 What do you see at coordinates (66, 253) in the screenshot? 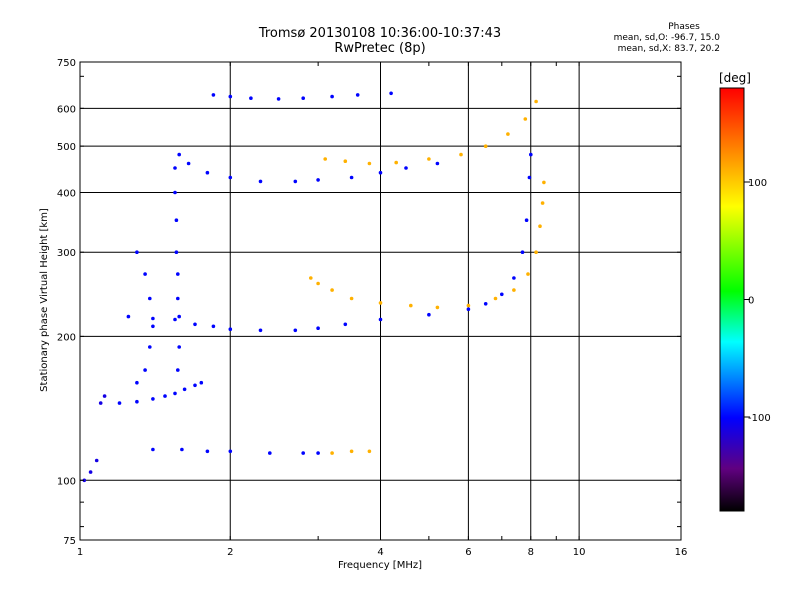
I see `y-tick-label: 300` at bounding box center [66, 253].